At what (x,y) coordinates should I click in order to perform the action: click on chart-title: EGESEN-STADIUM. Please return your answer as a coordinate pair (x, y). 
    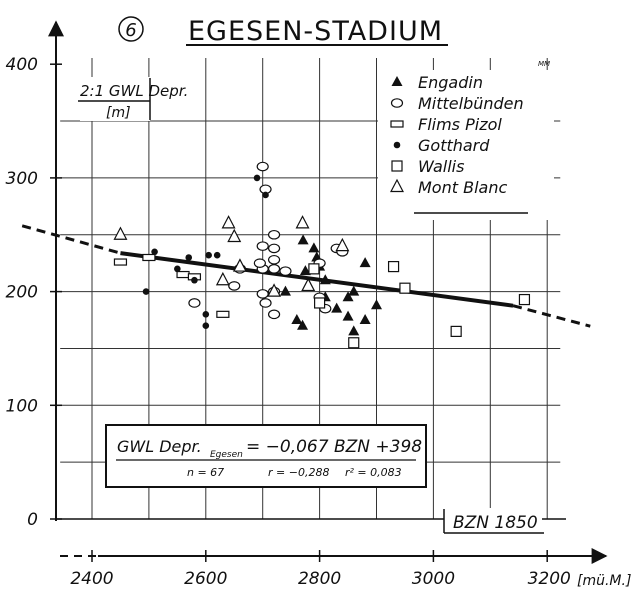
    Looking at the image, I should click on (315, 31).